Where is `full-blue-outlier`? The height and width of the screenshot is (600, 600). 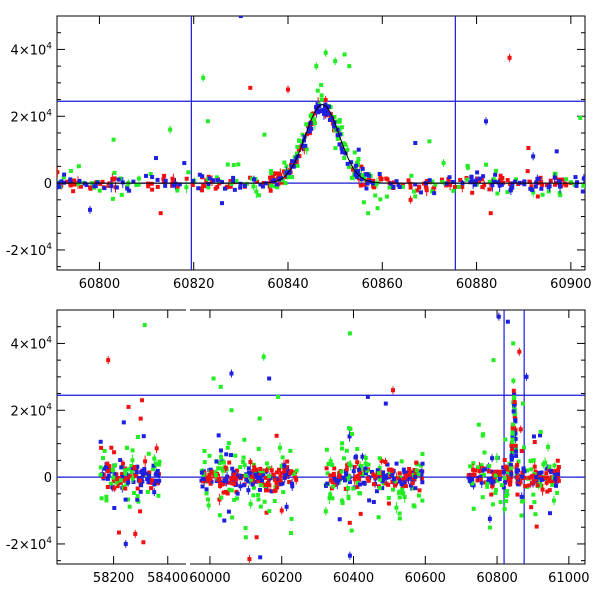 full-blue-outlier is located at coordinates (224, 520).